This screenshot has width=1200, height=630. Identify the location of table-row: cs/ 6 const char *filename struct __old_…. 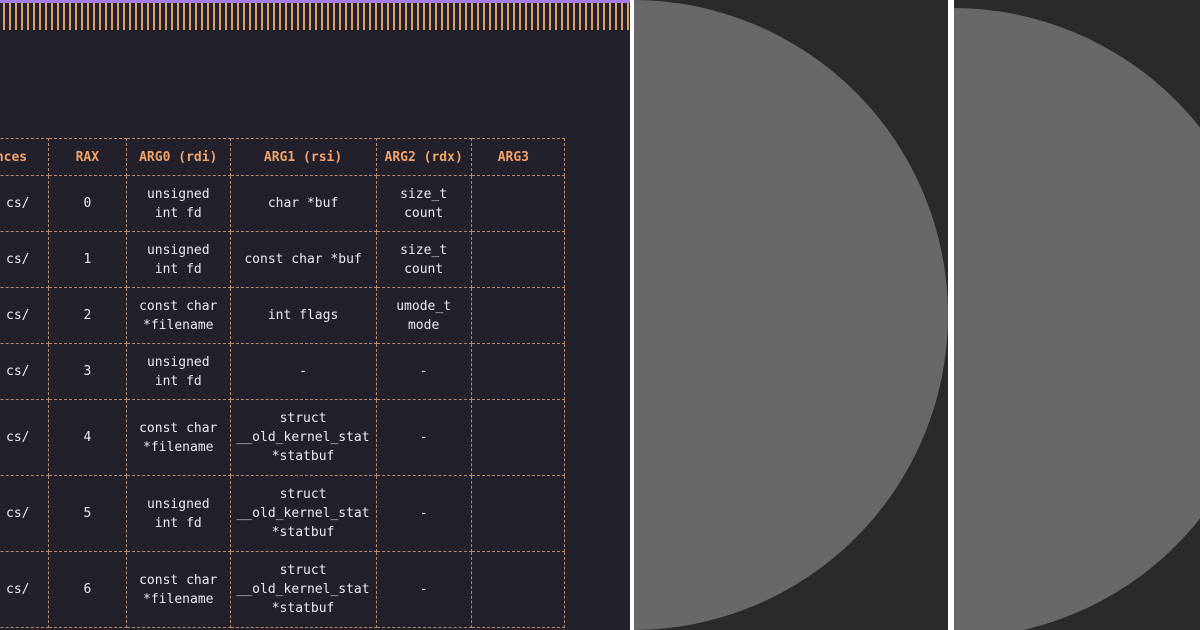
(283, 589).